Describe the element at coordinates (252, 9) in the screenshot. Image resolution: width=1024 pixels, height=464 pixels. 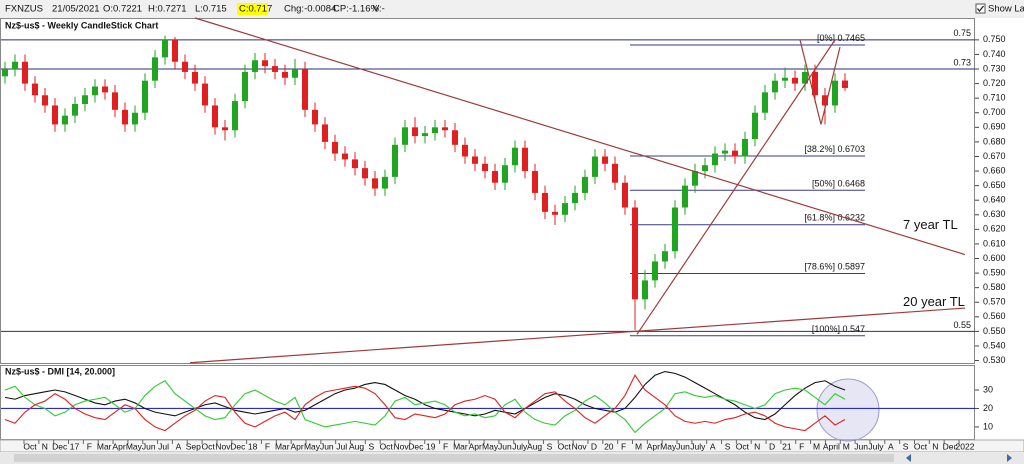
I see `close-highlight` at that location.